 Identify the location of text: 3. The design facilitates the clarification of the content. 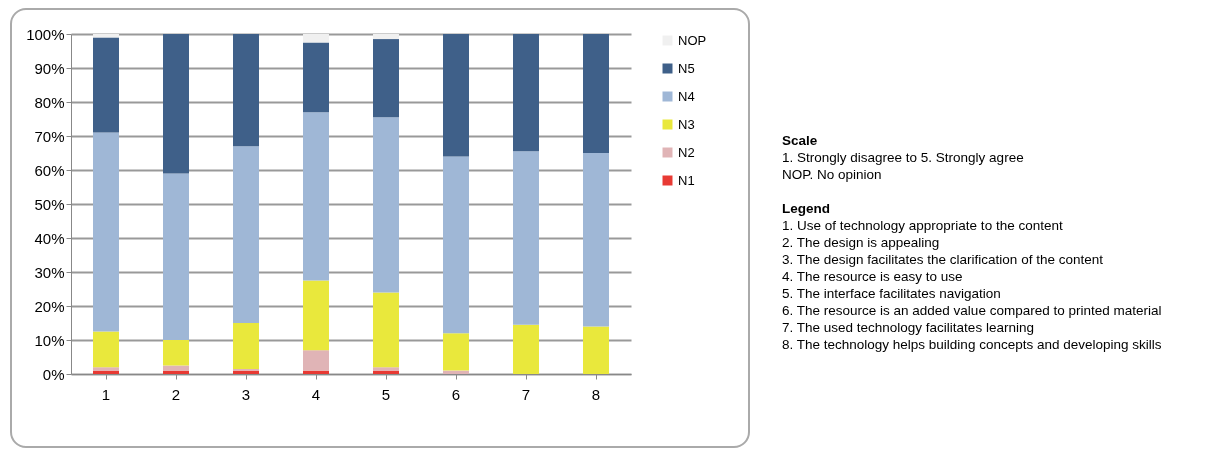
(943, 259).